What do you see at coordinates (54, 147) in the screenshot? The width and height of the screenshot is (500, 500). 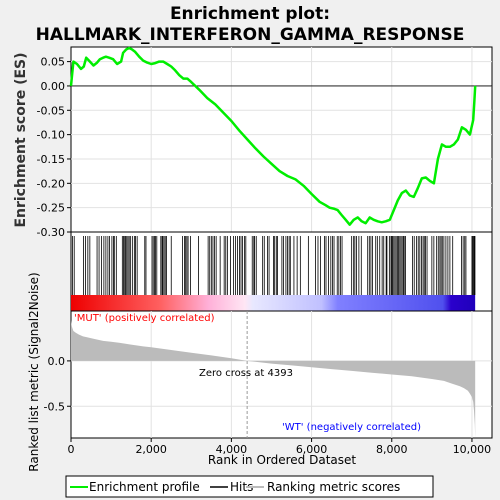 I see `es-y-axis-ticks: 0.05 0.00 -0.05 -0.10 -0.15 -0.20 -0.25 -0.30` at bounding box center [54, 147].